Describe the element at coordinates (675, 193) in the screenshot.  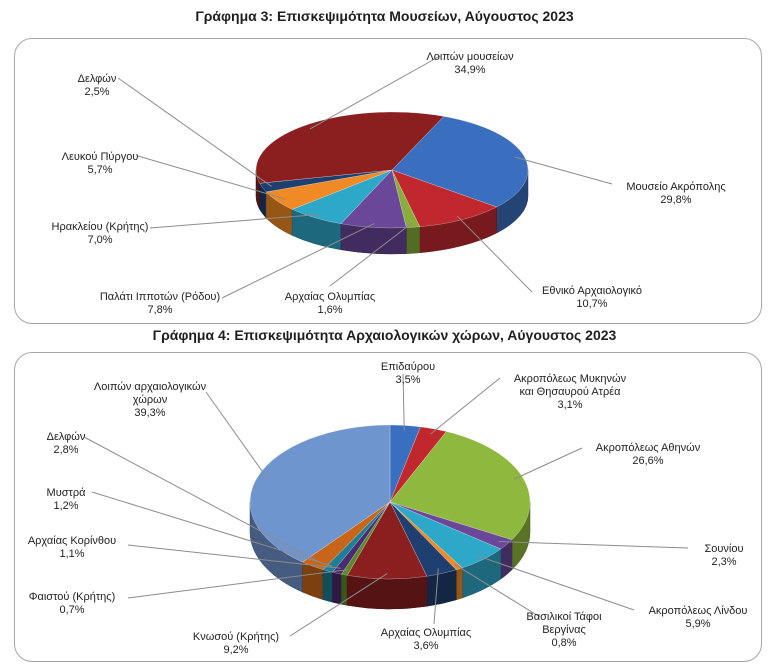
I see `chart3-label-0: Μουσείο Ακρόπολης 29,8%` at that location.